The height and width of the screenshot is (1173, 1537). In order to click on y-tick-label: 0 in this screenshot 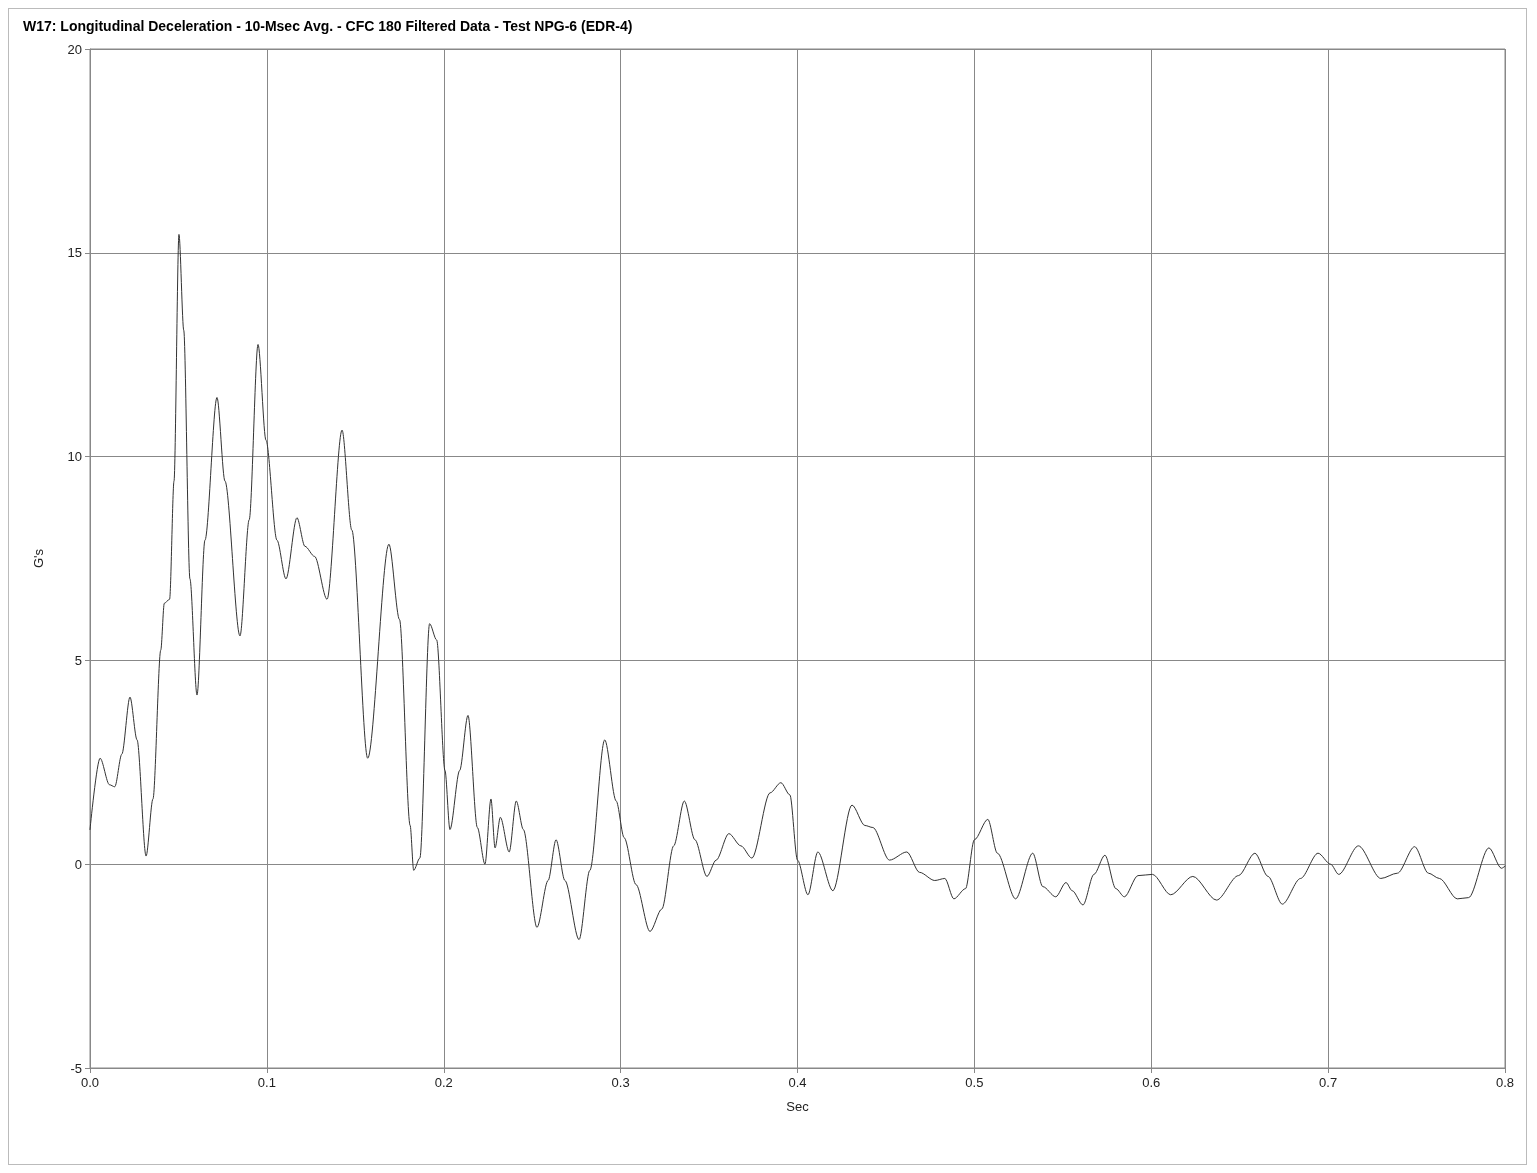, I will do `click(78, 864)`.